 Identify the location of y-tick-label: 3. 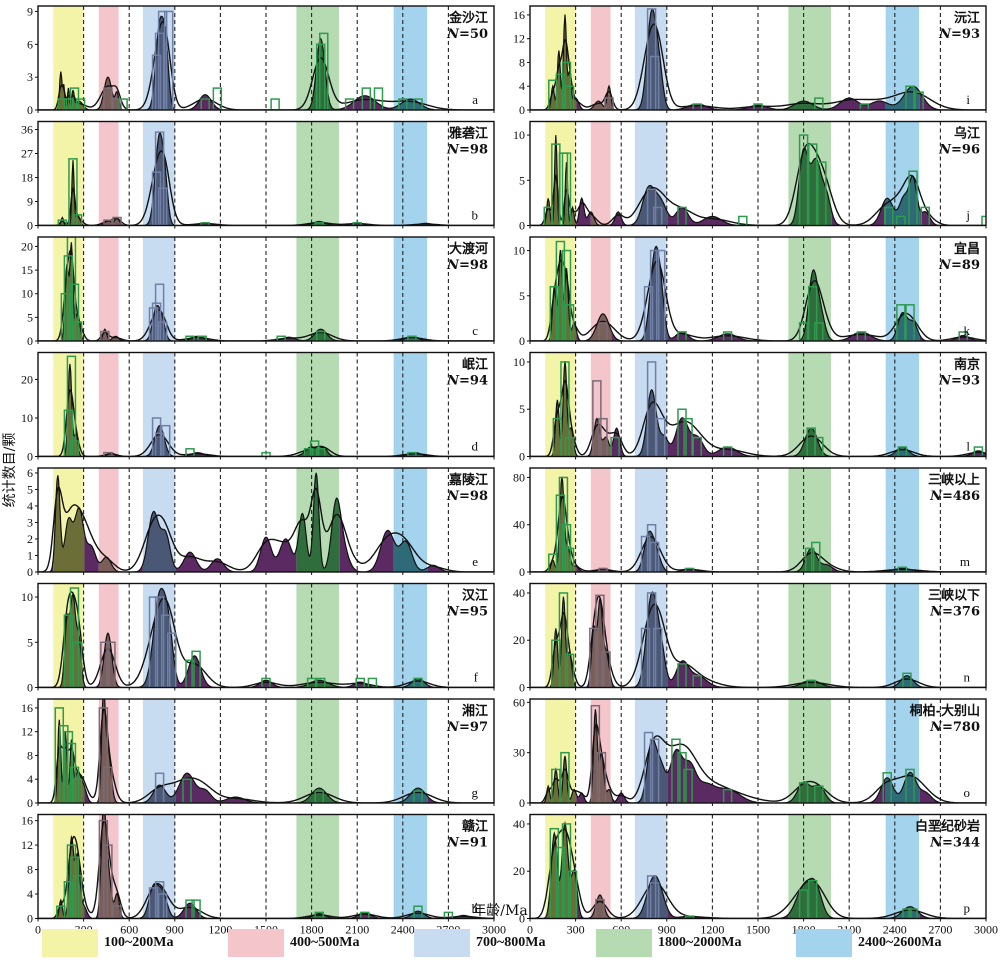
(30, 522).